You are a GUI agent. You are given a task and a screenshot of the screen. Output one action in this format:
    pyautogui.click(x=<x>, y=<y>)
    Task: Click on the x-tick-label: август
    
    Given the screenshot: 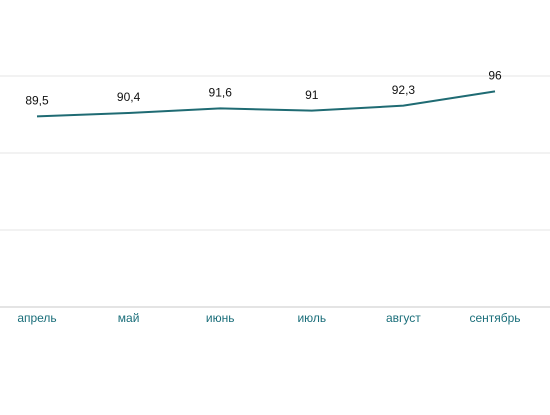 What is the action you would take?
    pyautogui.click(x=403, y=318)
    